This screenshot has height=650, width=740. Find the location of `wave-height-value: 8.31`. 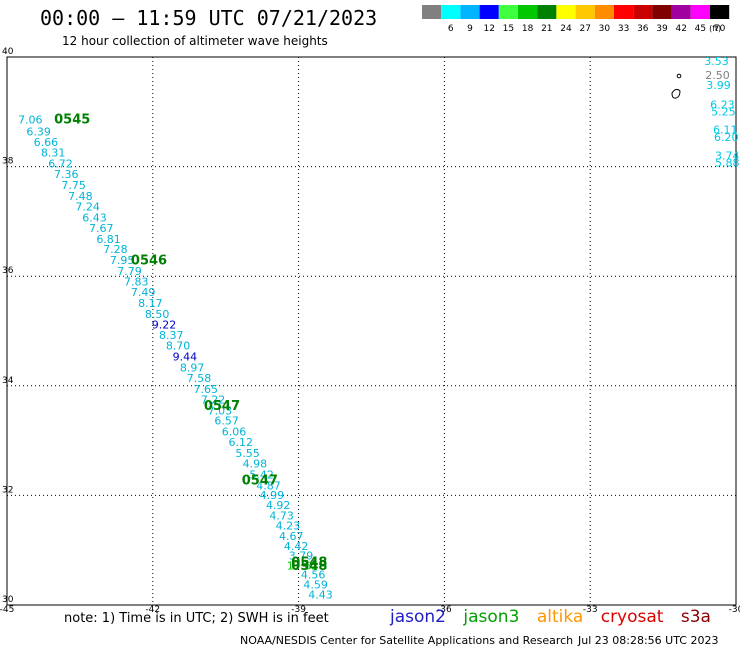

wave-height-value: 8.31 is located at coordinates (53, 153).